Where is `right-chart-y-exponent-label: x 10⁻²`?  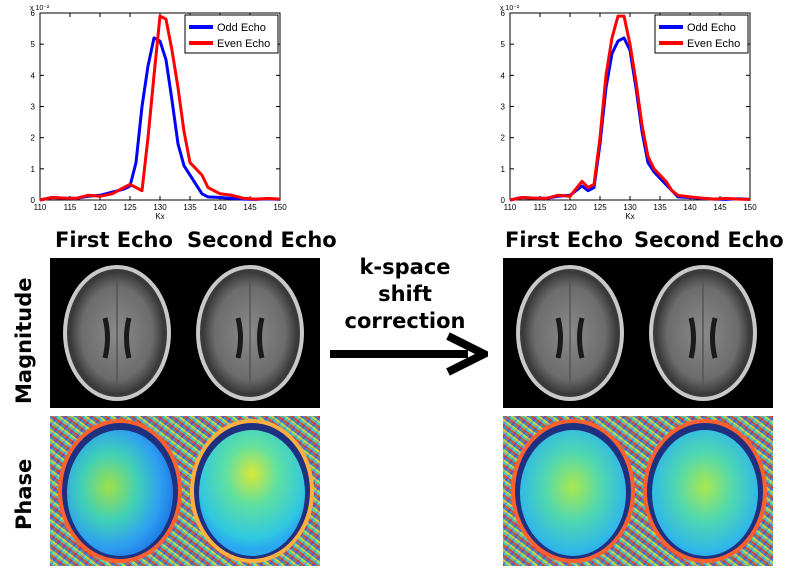
right-chart-y-exponent-label: x 10⁻² is located at coordinates (510, 8).